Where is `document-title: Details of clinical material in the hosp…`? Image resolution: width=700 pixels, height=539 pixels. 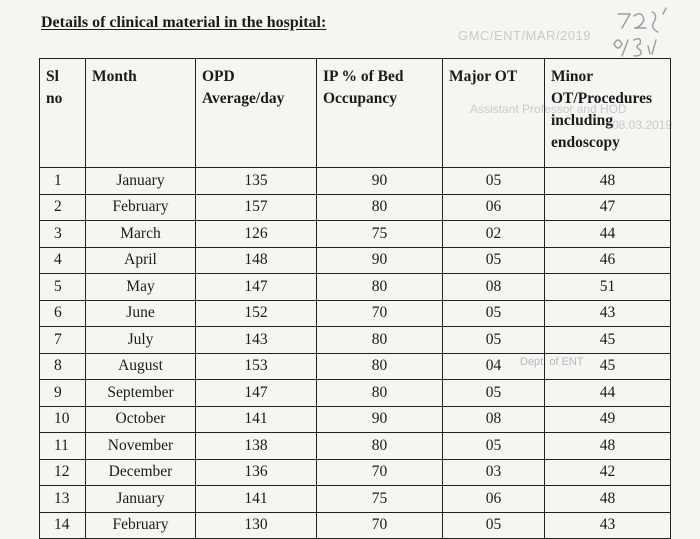 document-title: Details of clinical material in the hosp… is located at coordinates (184, 22).